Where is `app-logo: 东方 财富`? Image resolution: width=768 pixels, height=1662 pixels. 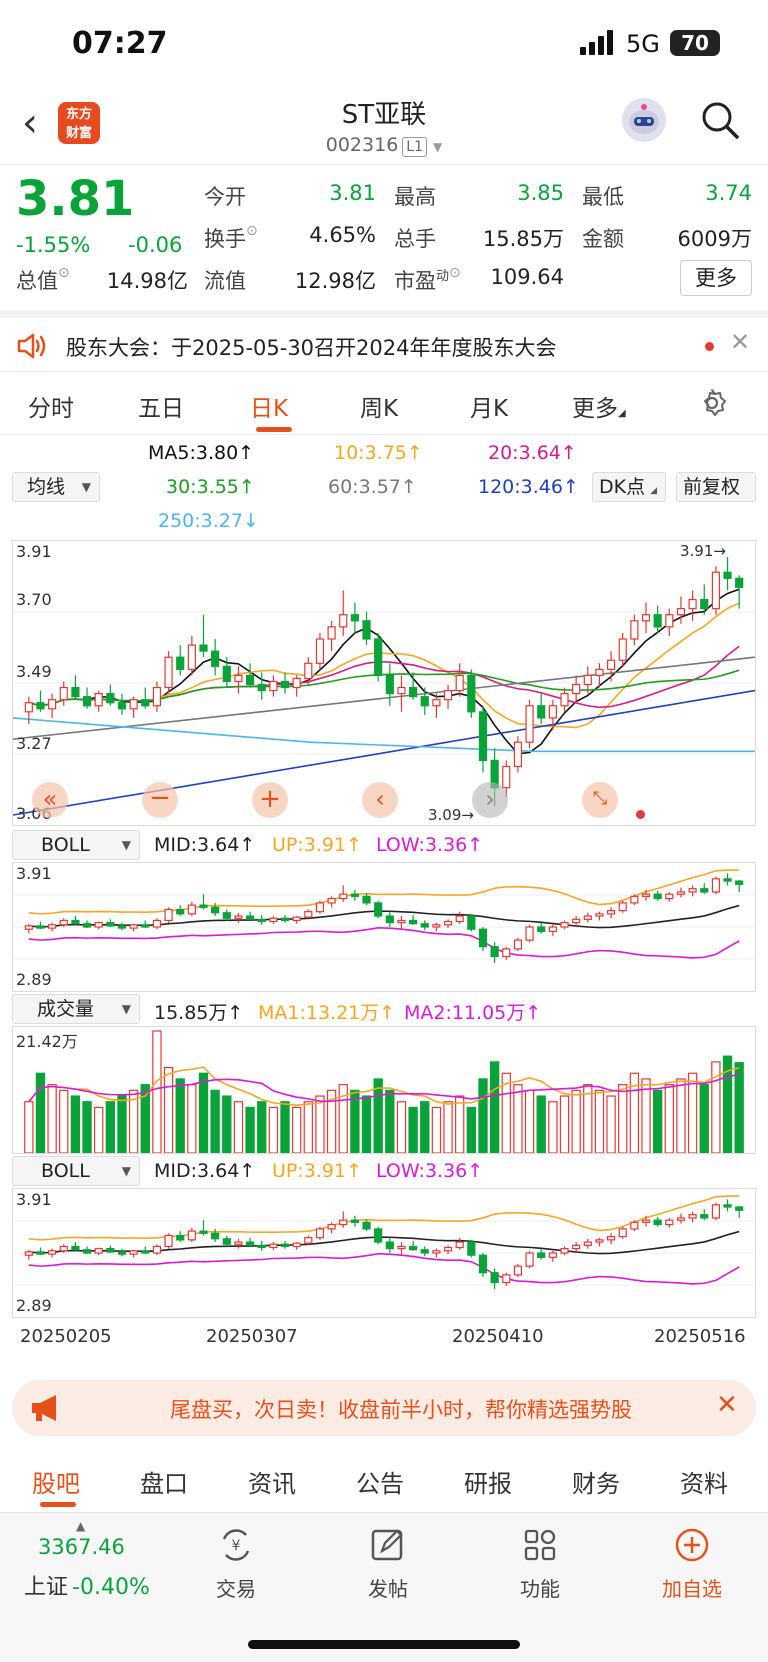
app-logo: 东方 财富 is located at coordinates (79, 123).